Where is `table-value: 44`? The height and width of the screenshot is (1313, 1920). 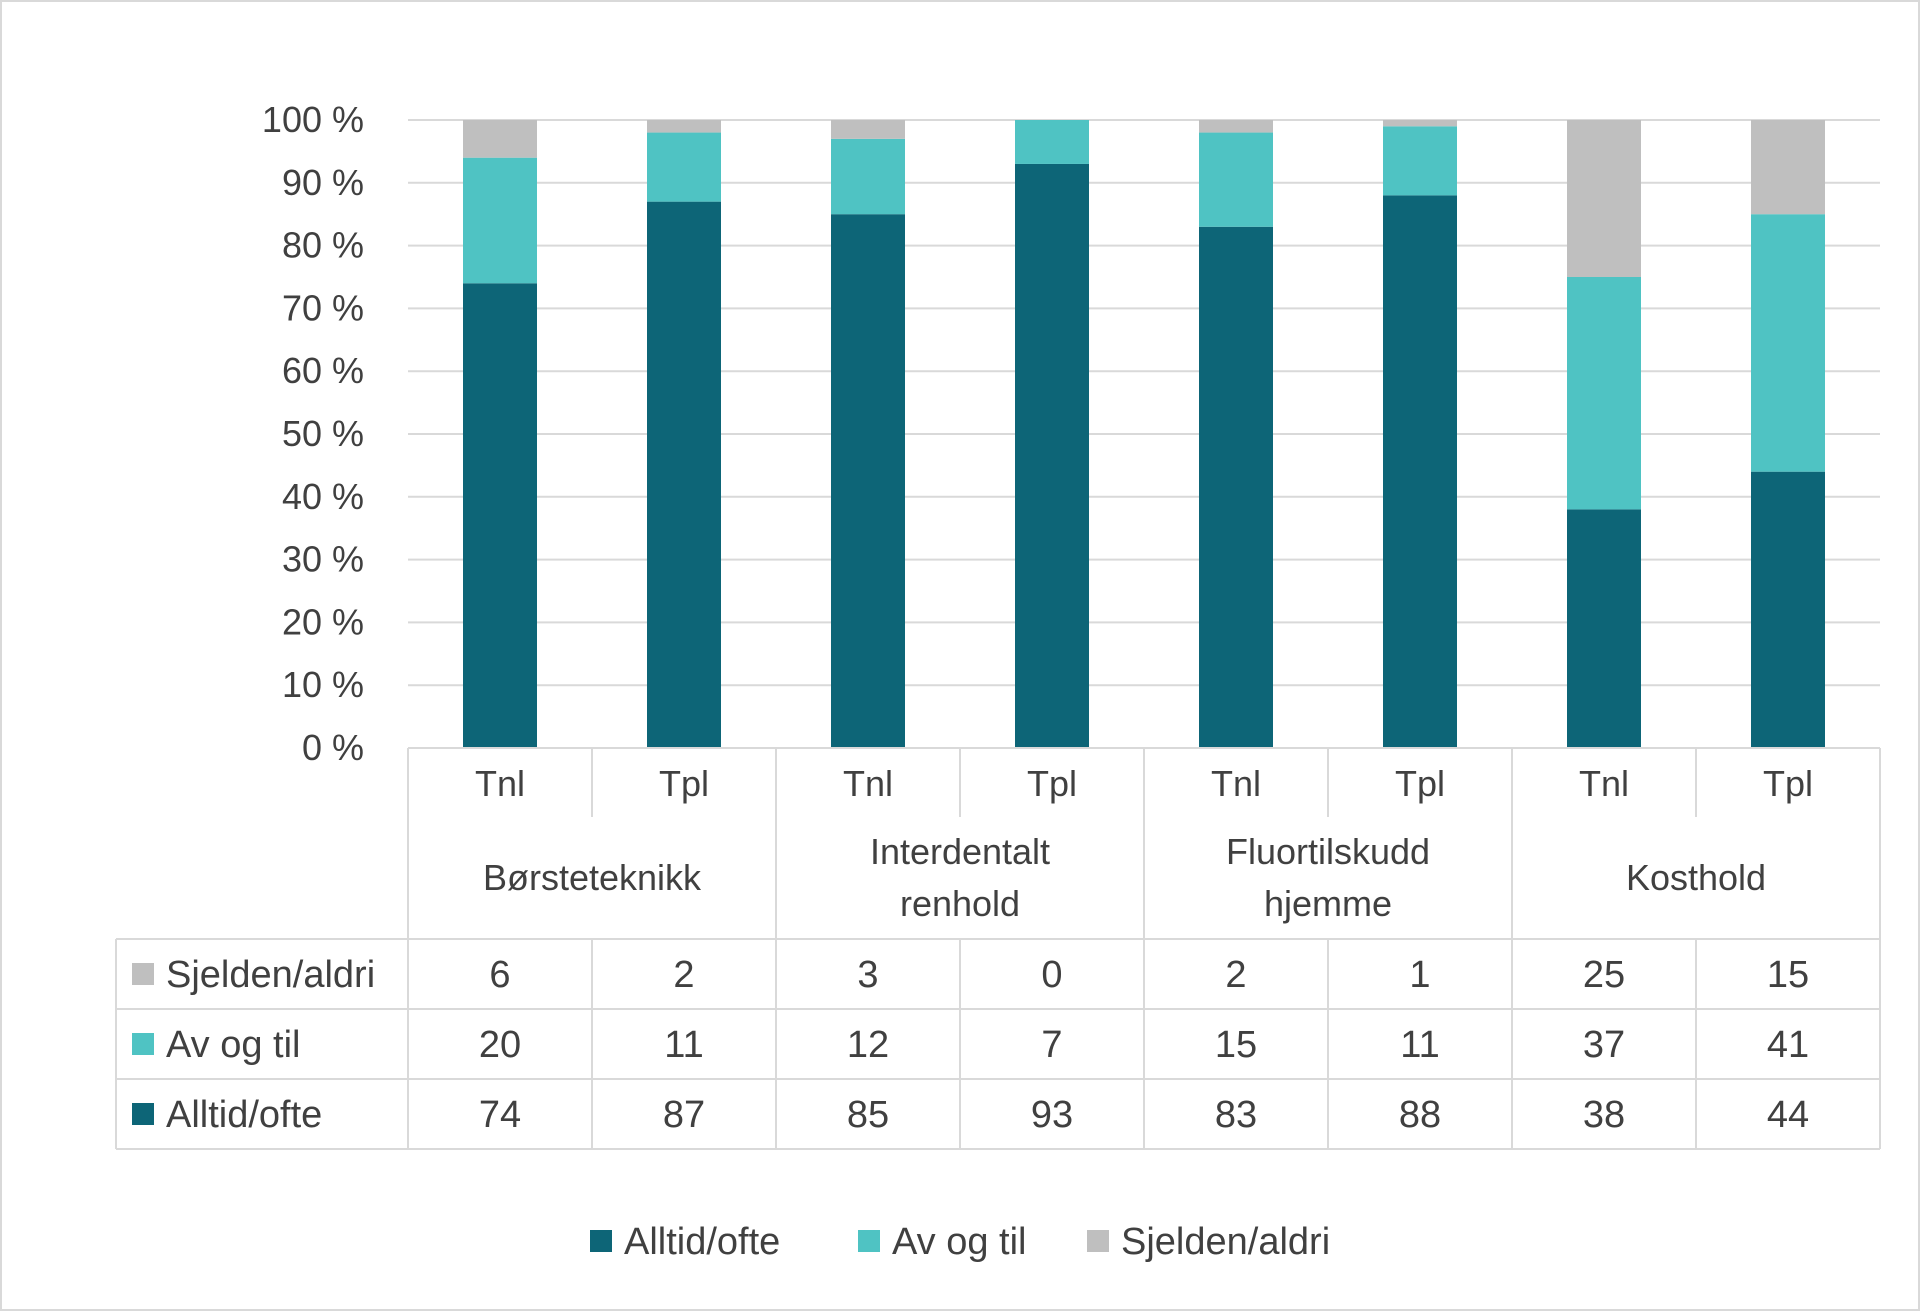
table-value: 44 is located at coordinates (1788, 1115).